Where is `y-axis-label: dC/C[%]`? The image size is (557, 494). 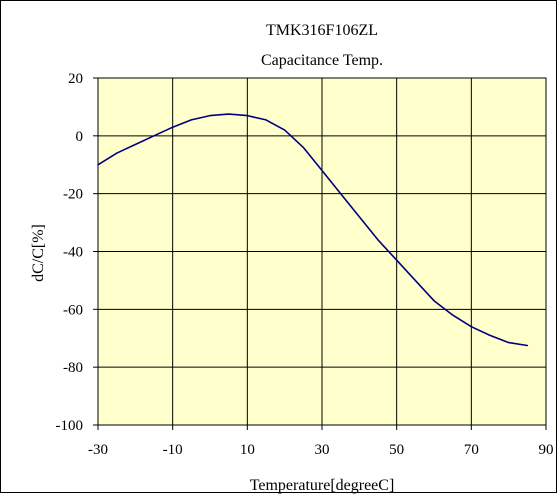 y-axis-label: dC/C[%] is located at coordinates (38, 253).